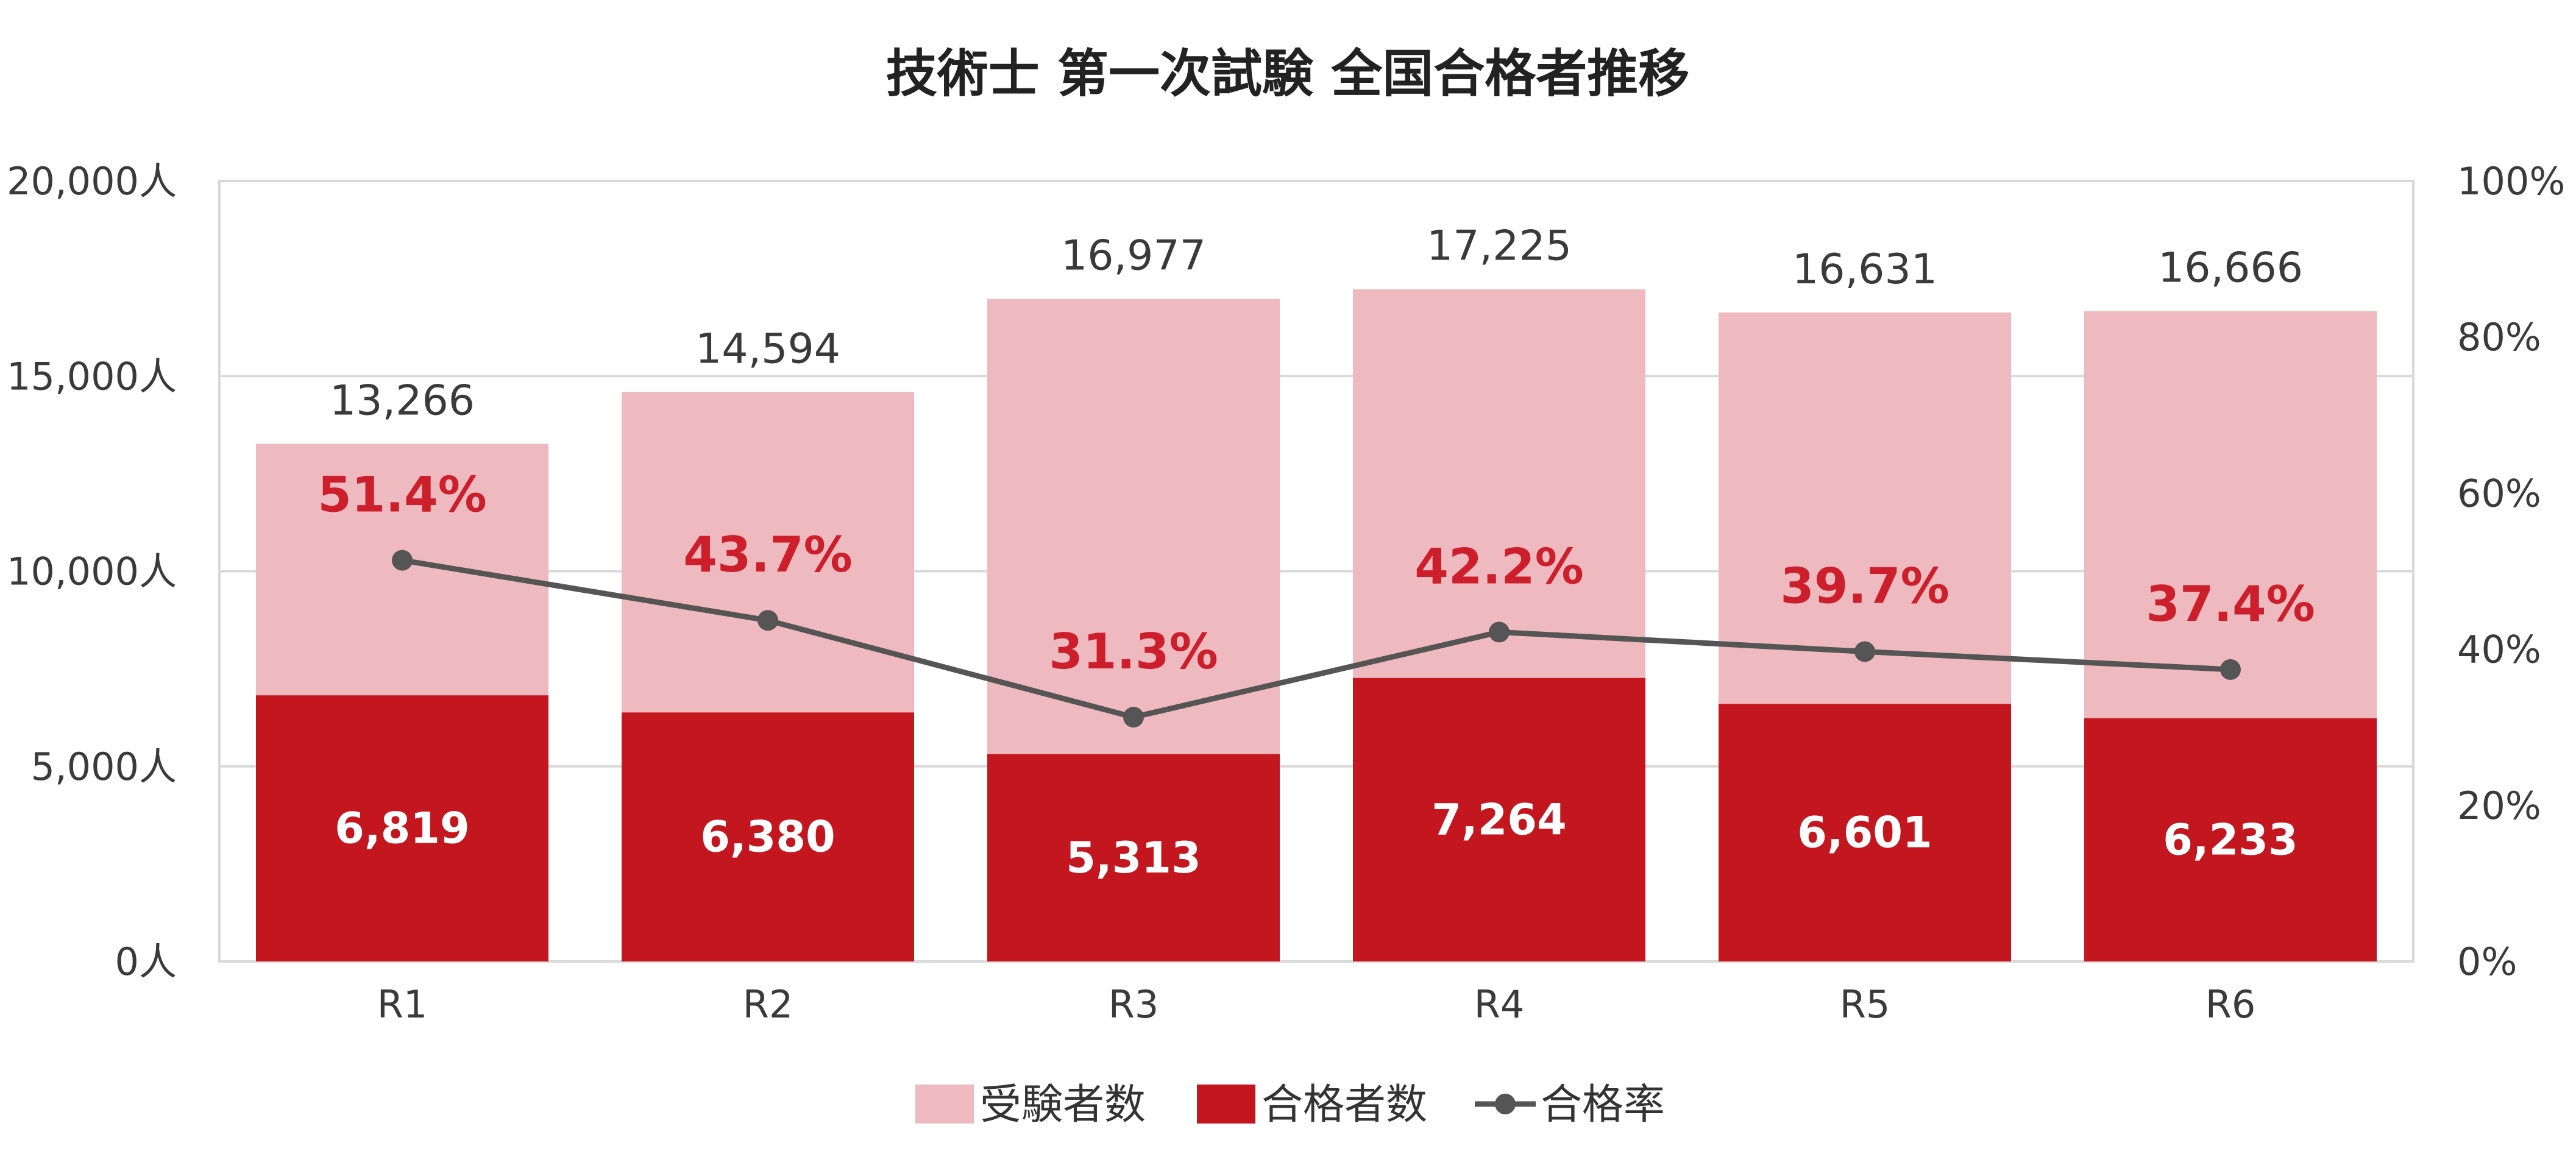  Describe the element at coordinates (1500, 1004) in the screenshot. I see `x-tick-label: R4` at that location.